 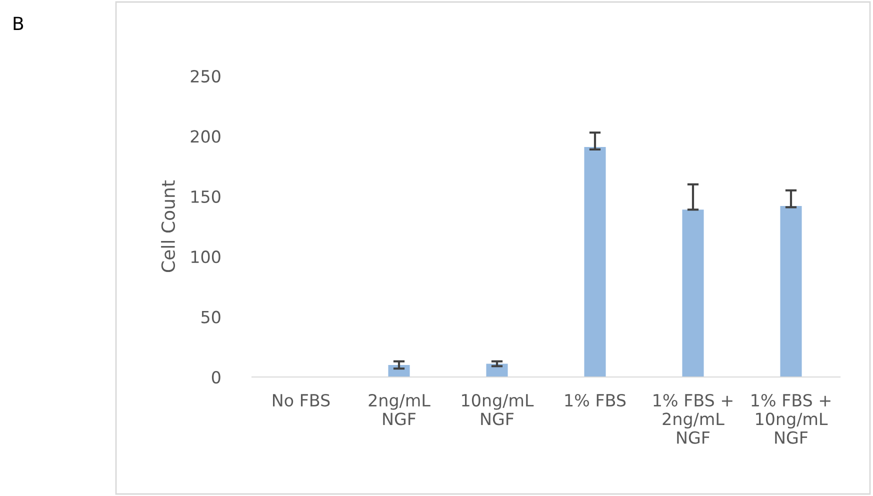 What do you see at coordinates (595, 400) in the screenshot?
I see `x-tick-label: 1% FBS` at bounding box center [595, 400].